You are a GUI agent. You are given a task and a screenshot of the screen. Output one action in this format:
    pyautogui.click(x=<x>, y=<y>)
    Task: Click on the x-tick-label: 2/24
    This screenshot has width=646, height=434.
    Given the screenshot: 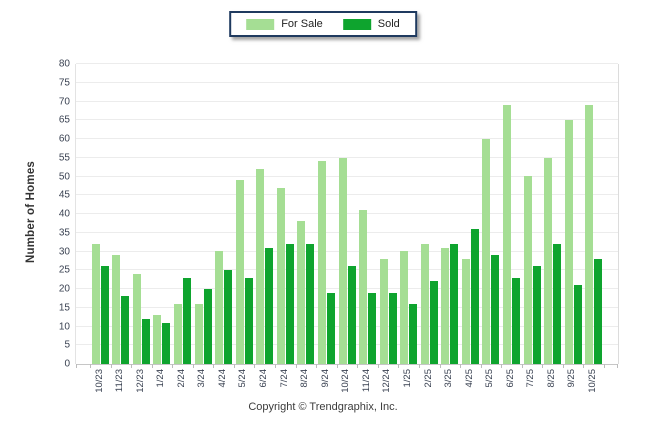 What is the action you would take?
    pyautogui.click(x=181, y=378)
    